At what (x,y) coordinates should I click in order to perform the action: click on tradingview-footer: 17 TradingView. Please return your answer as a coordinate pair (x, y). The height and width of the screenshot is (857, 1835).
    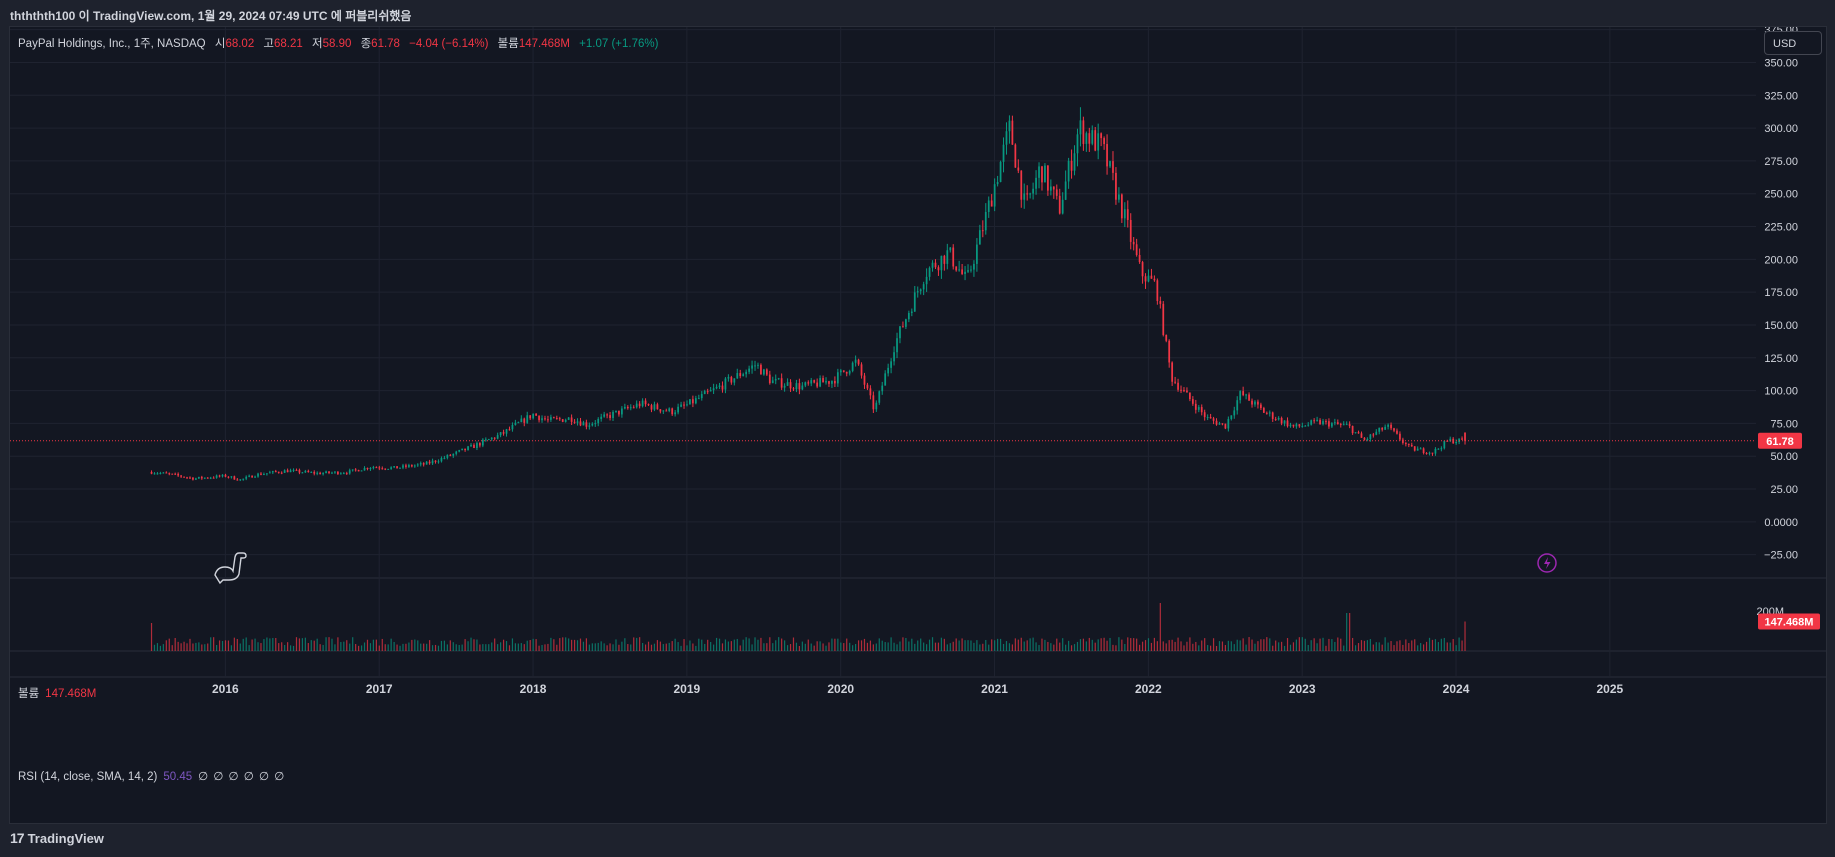
    Looking at the image, I should click on (57, 838).